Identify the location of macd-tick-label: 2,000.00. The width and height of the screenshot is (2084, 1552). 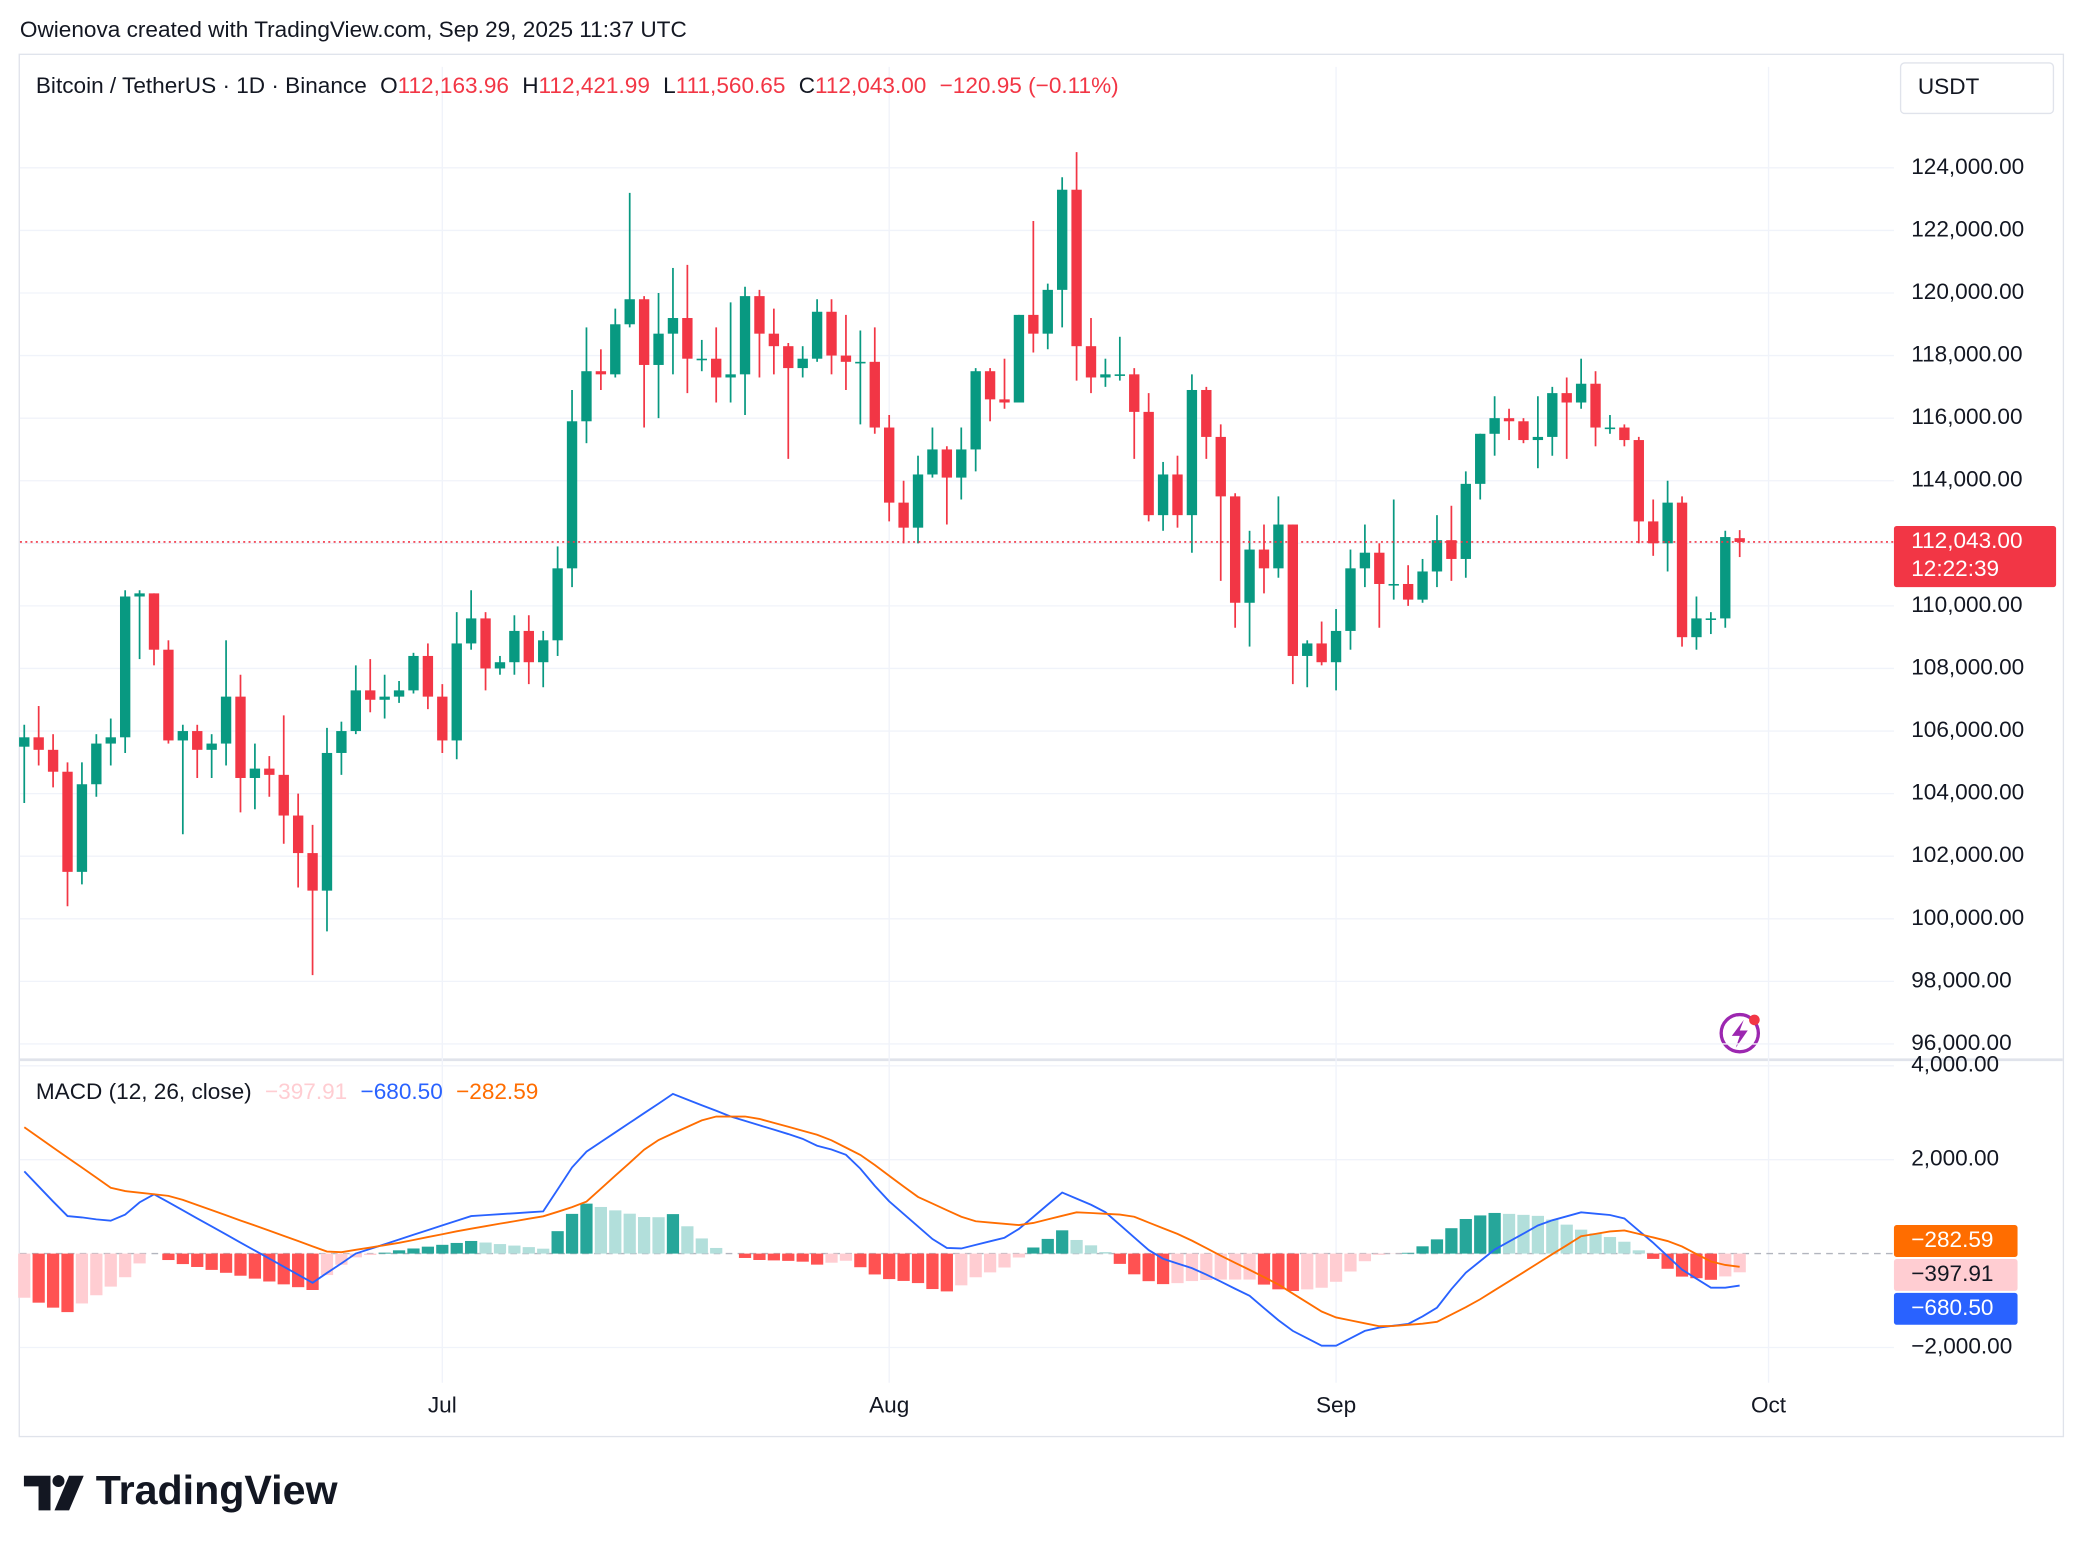
(1955, 1158).